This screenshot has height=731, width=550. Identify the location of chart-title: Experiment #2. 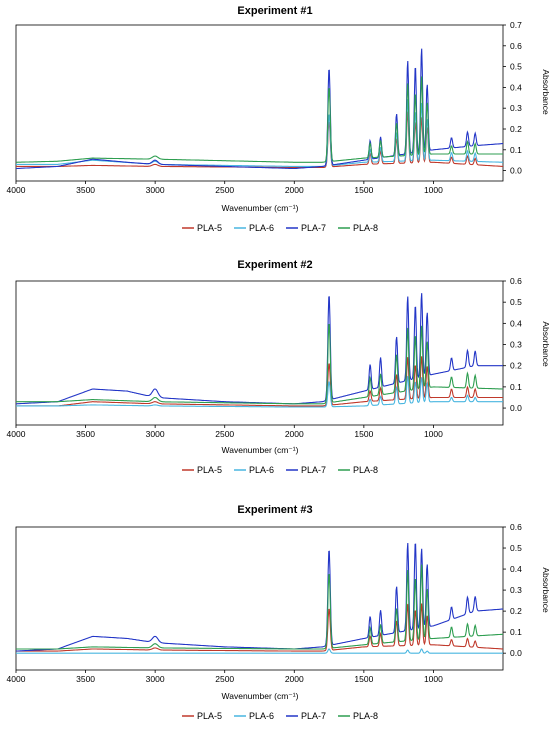
(274, 265).